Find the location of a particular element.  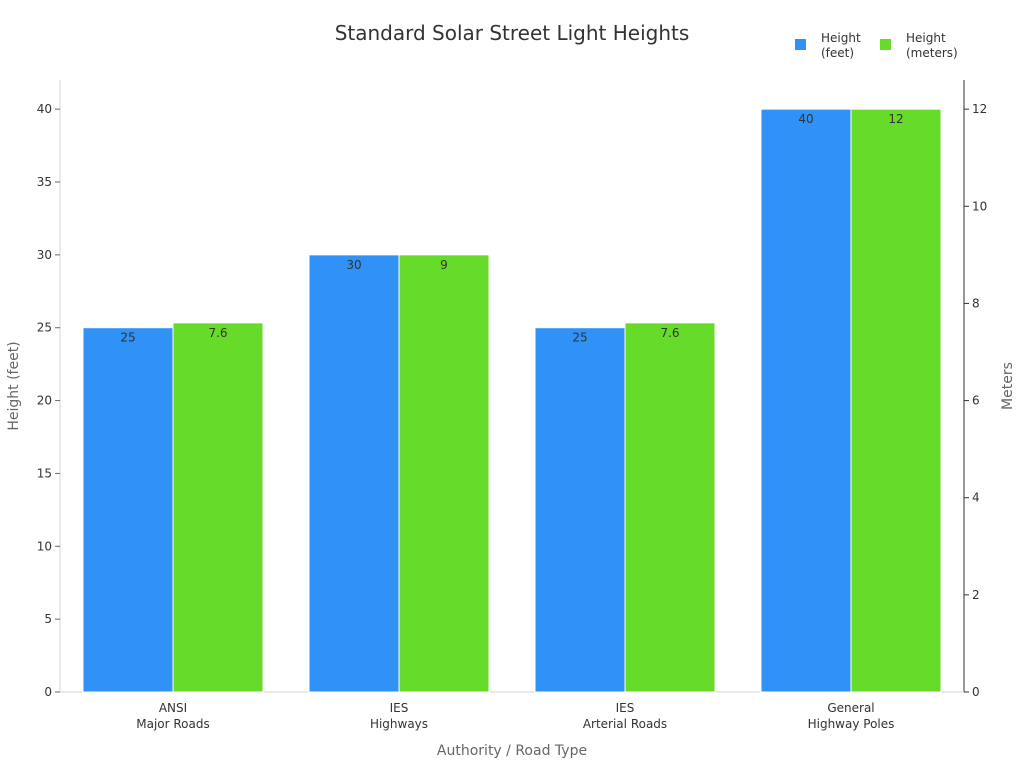

x-tick-label: ANSI Major Roads is located at coordinates (173, 716).